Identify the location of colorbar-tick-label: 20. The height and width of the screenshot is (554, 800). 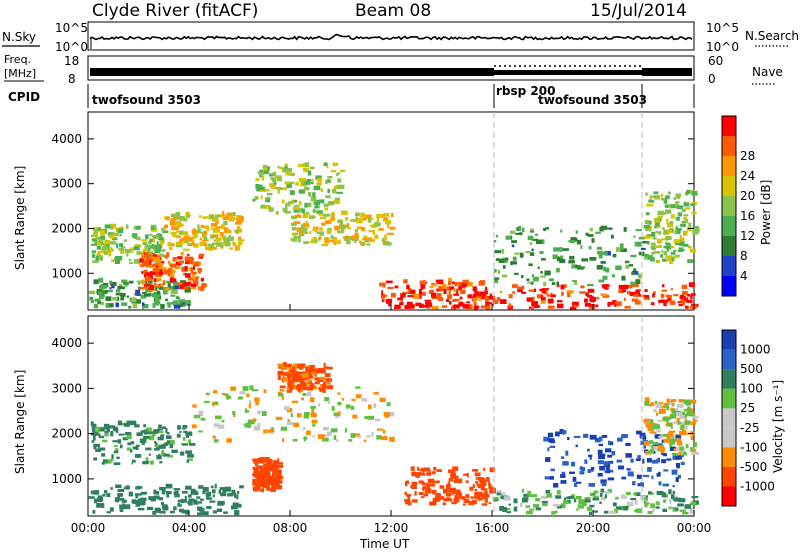
(747, 196).